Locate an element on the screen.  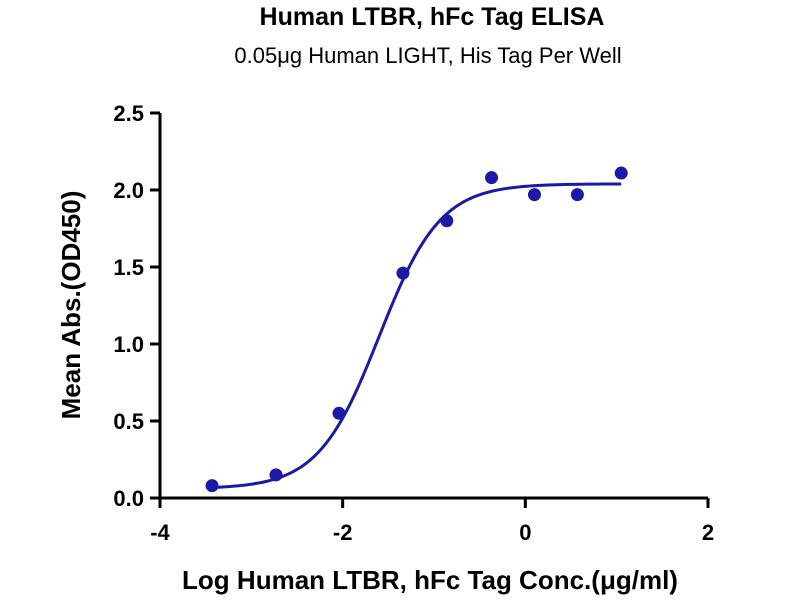
chart-title: Human LTBR, hFc Tag ELISA is located at coordinates (432, 17).